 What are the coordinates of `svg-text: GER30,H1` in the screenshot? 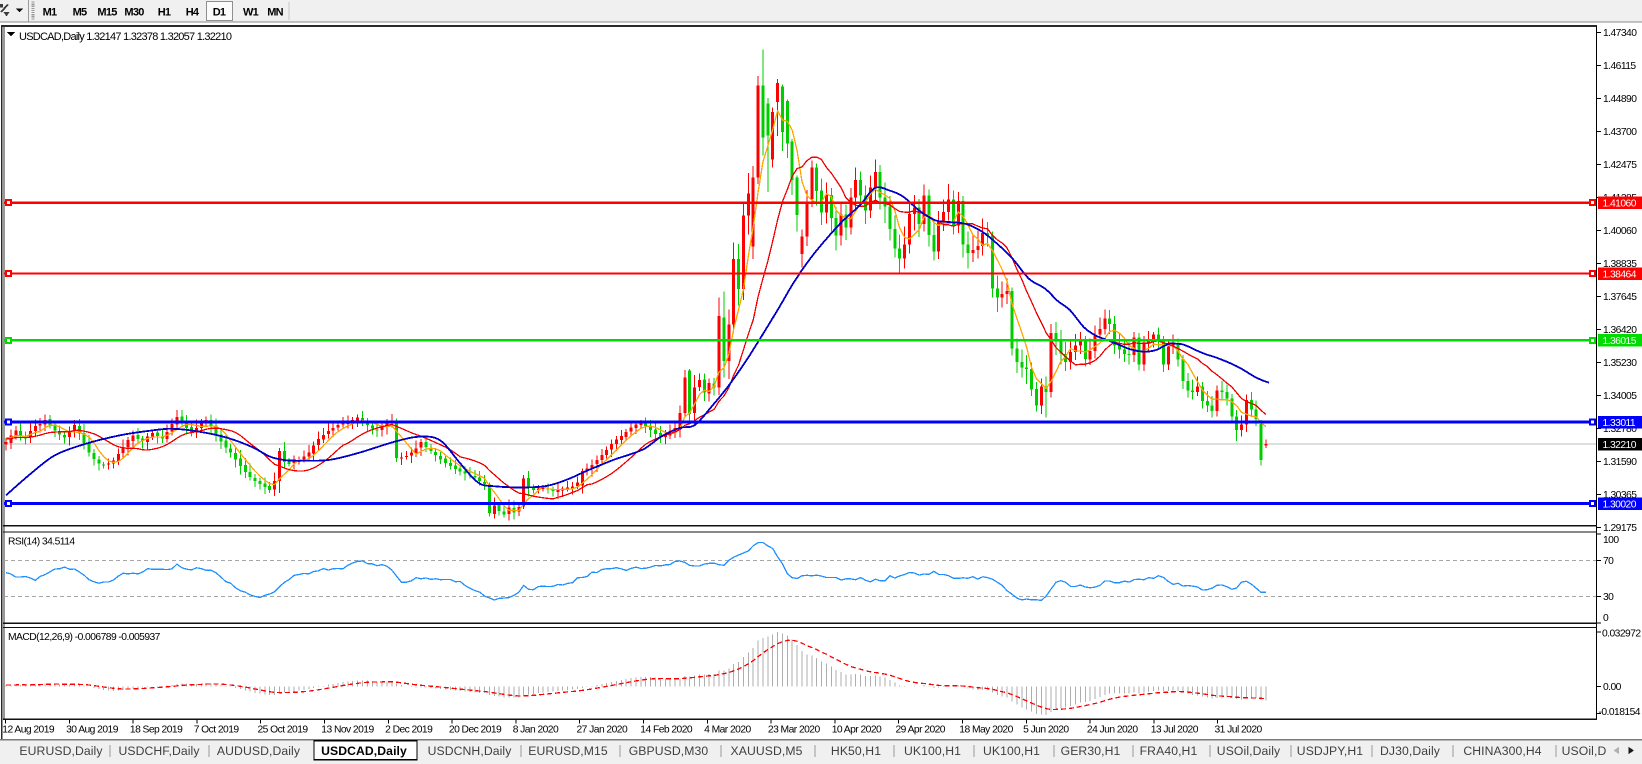 It's located at (1091, 751).